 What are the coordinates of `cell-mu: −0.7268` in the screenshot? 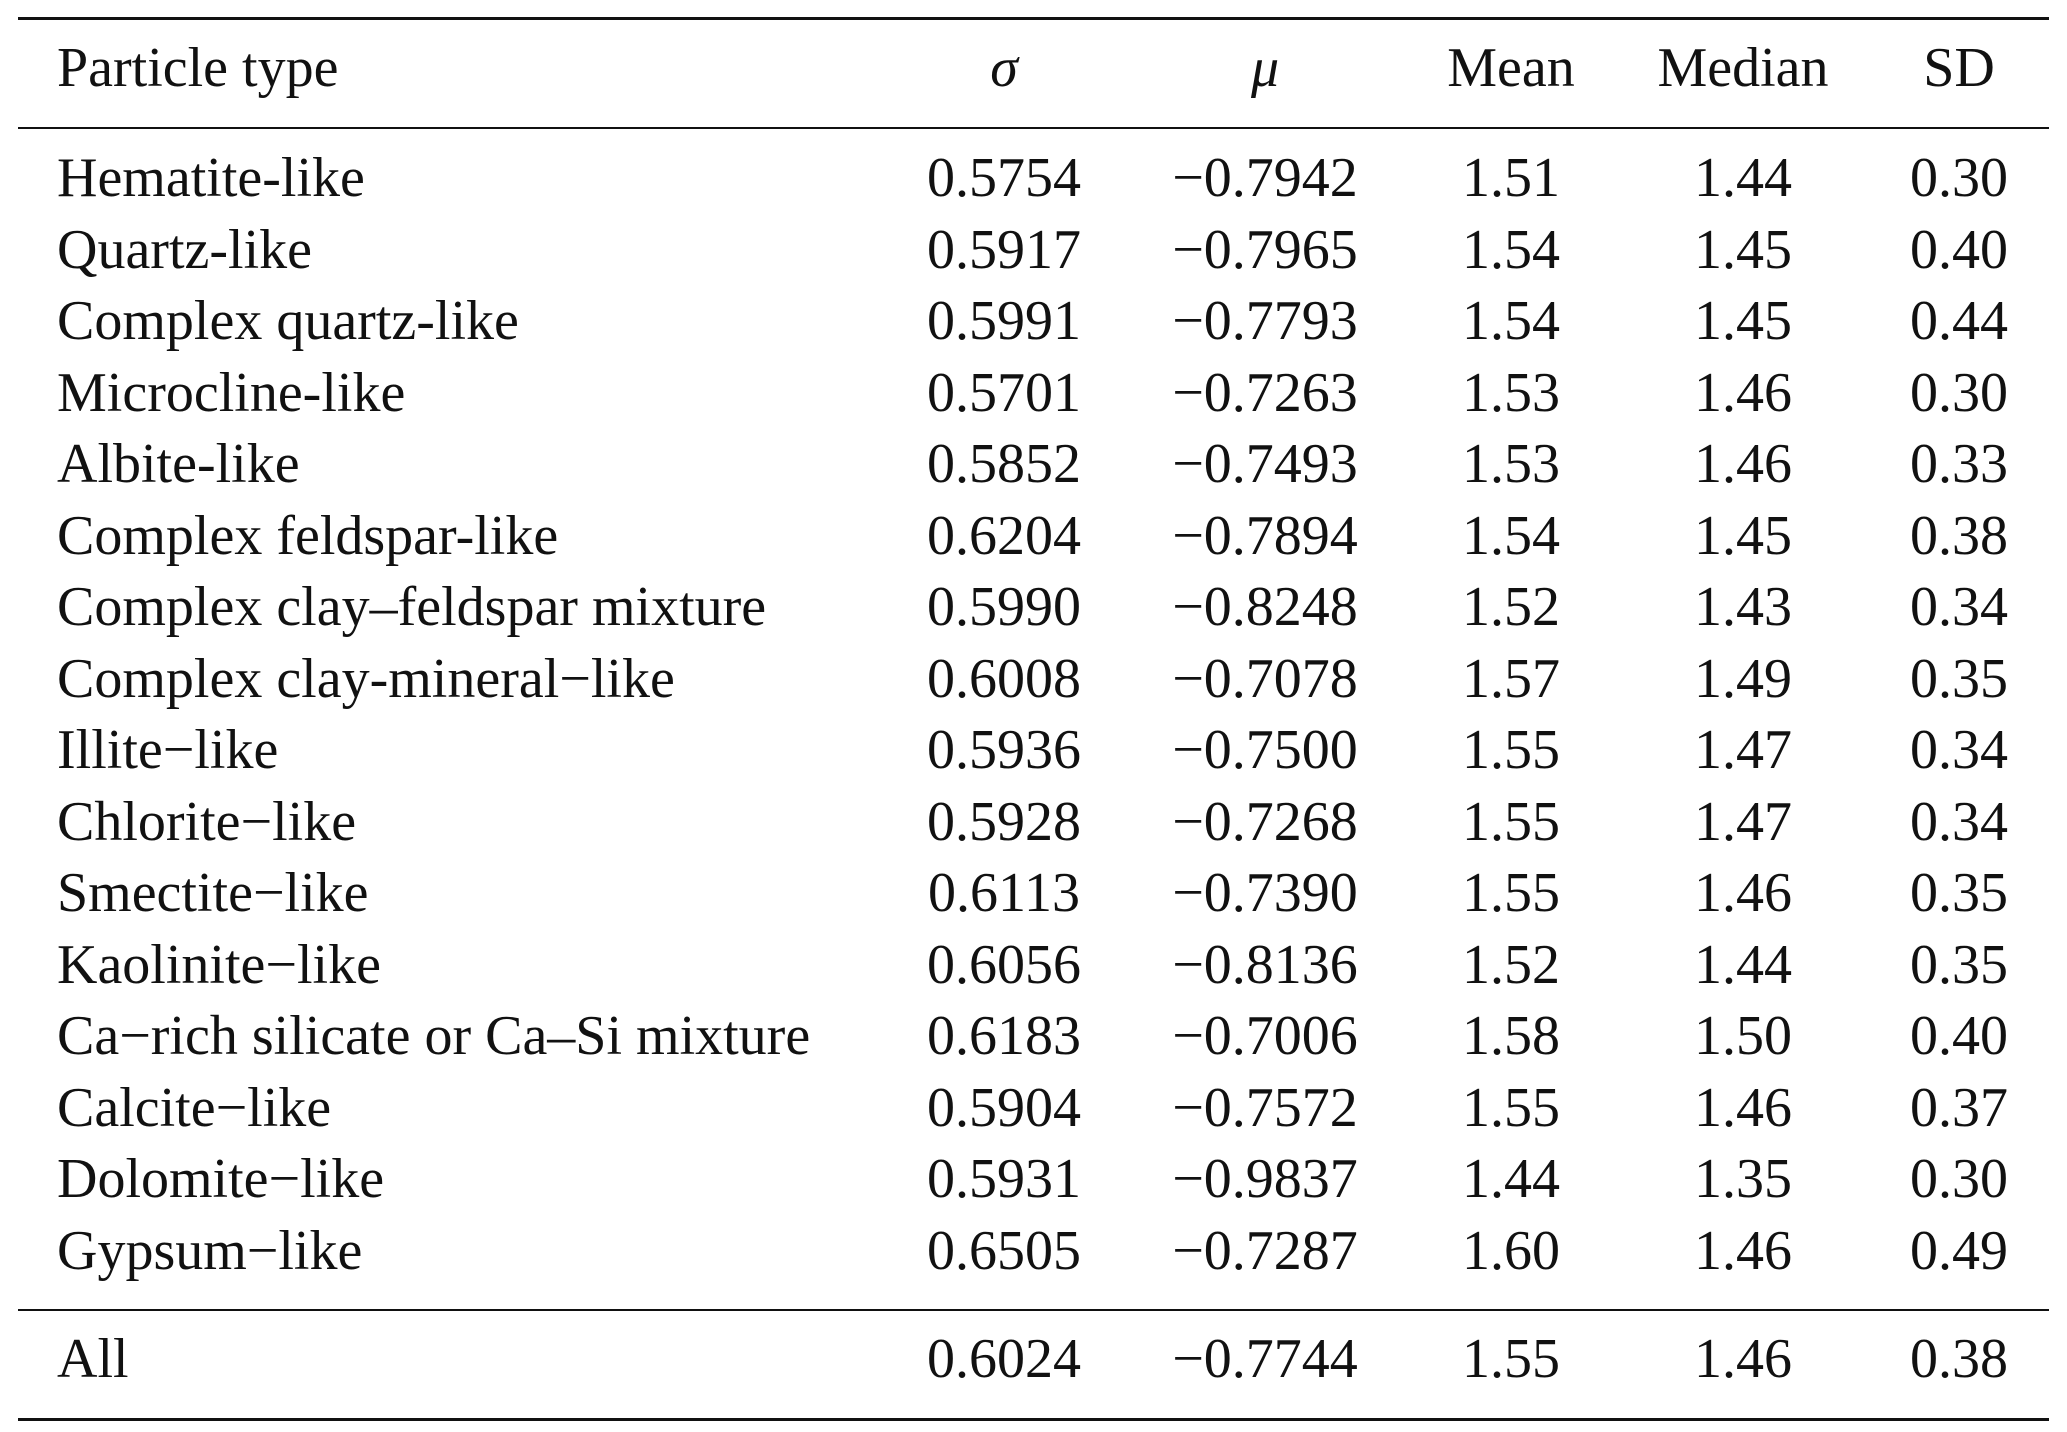 It's located at (1265, 821).